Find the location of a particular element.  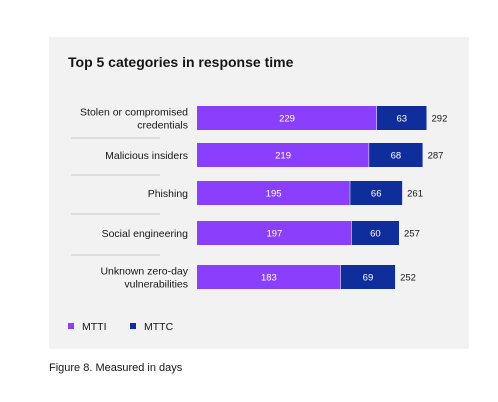

category-label: credentials is located at coordinates (162, 126).